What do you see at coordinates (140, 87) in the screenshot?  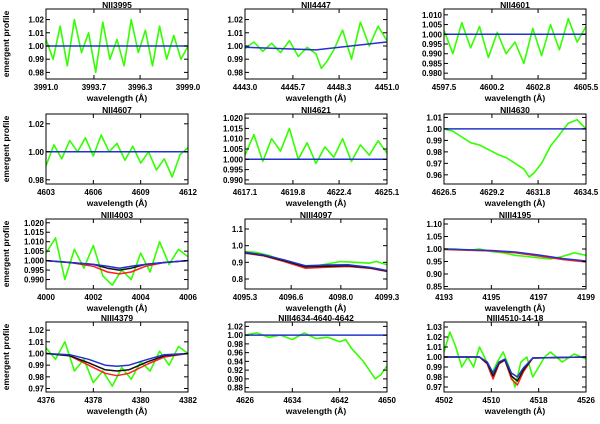 I see `x-tick-label: 3996.3` at bounding box center [140, 87].